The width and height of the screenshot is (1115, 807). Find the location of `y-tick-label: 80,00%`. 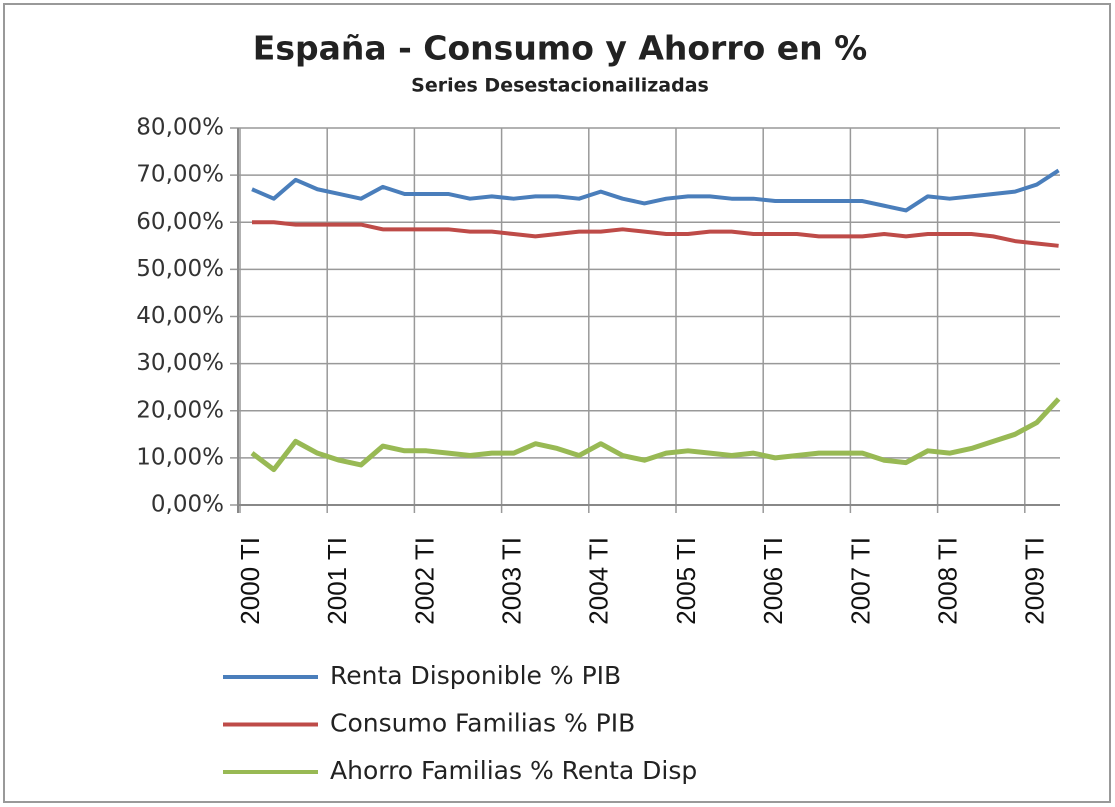

y-tick-label: 80,00% is located at coordinates (180, 128).